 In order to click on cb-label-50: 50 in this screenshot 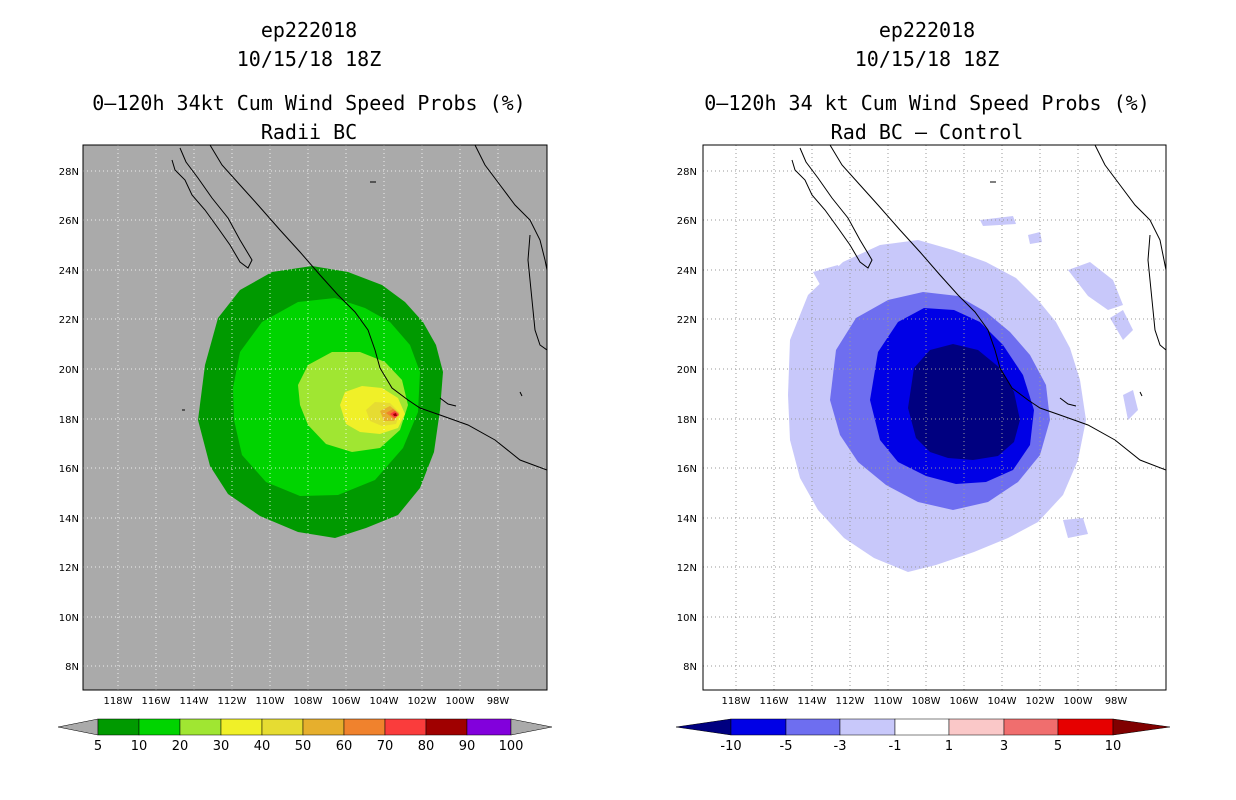, I will do `click(303, 746)`.